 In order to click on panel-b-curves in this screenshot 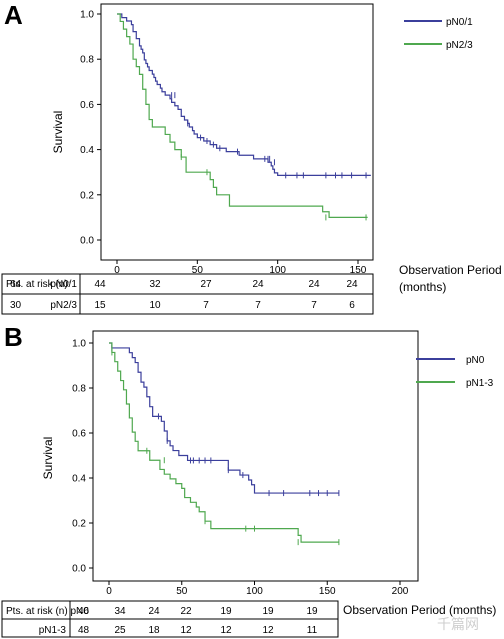, I will do `click(224, 444)`.